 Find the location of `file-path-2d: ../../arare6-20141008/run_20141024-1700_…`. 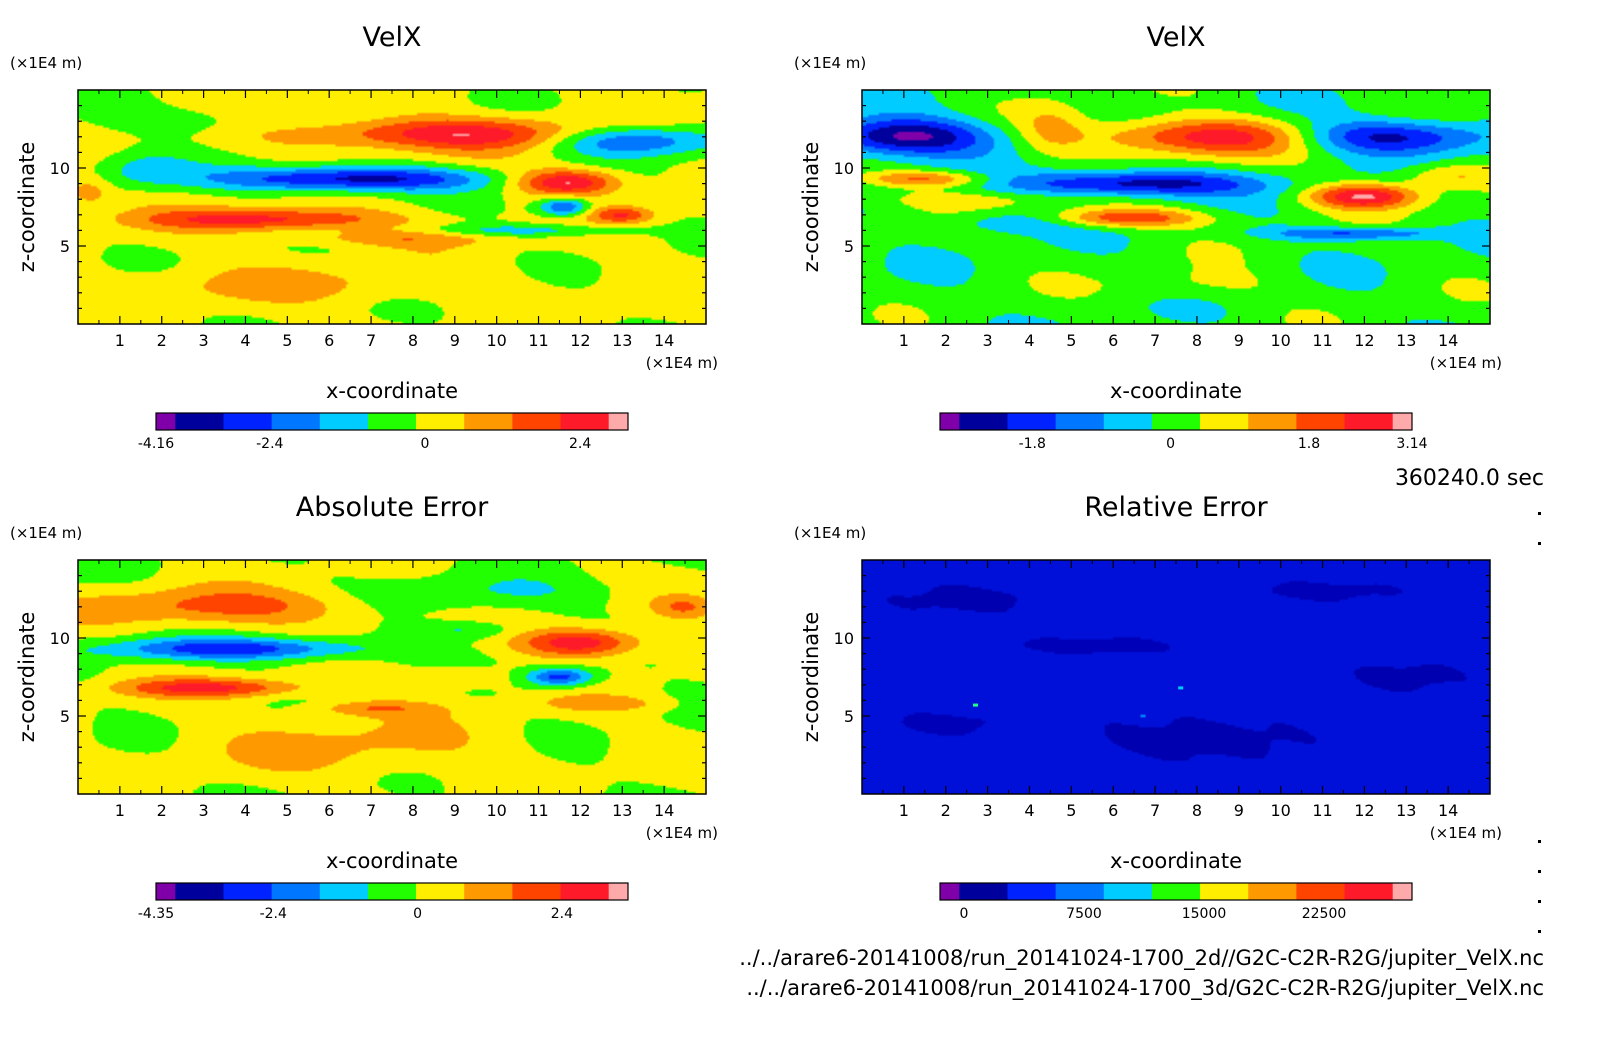

file-path-2d: ../../arare6-20141008/run_20141024-1700_… is located at coordinates (1141, 958).